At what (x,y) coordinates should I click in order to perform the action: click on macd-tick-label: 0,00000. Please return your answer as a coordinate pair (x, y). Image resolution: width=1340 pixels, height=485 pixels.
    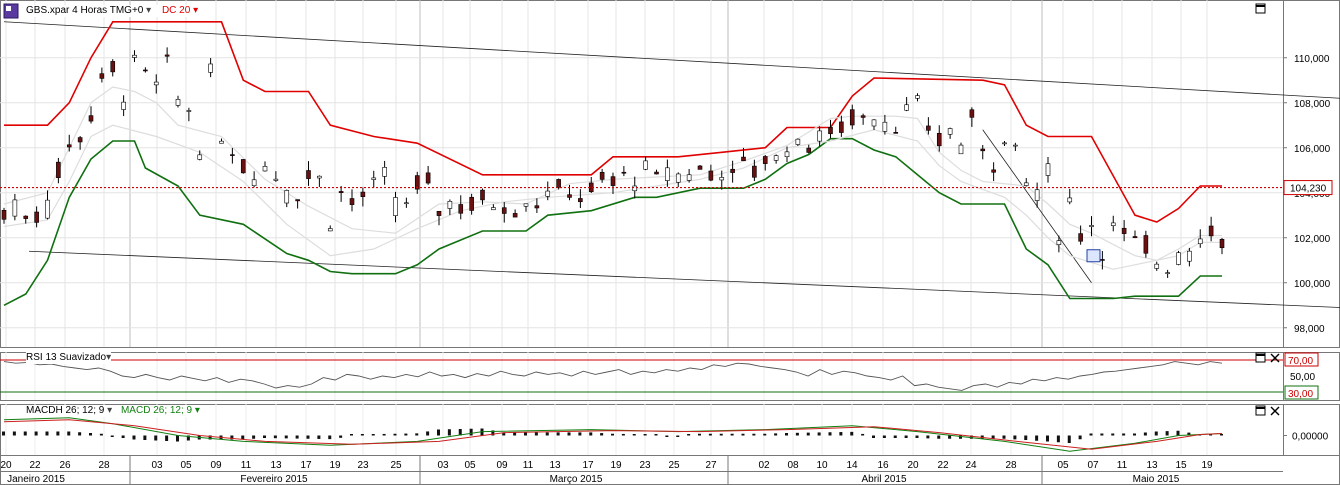
    Looking at the image, I should click on (1310, 437).